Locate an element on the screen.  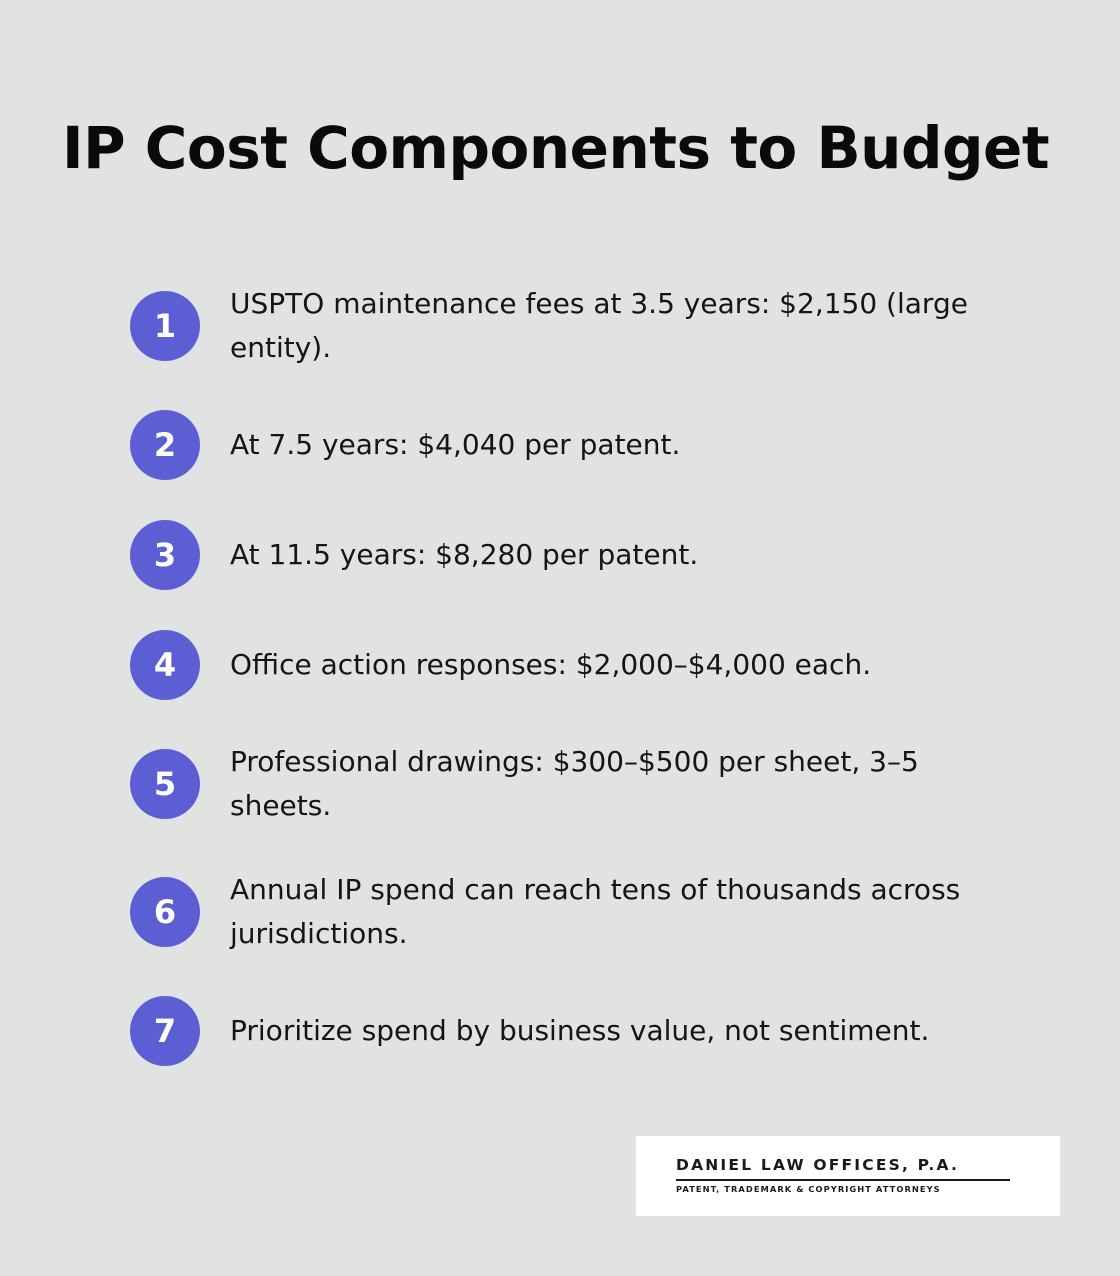
list-item-text: At 11.5 years: $8,280 per patent. is located at coordinates (464, 554).